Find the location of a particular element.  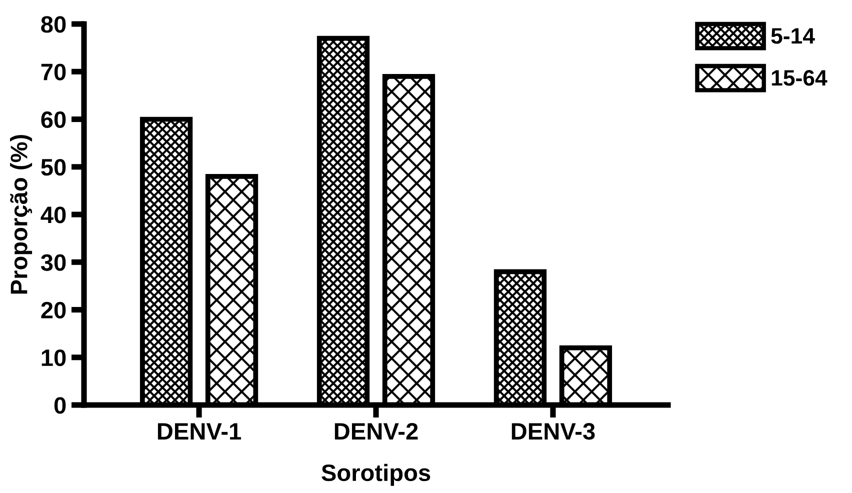

x-tick-label: DENV-1 is located at coordinates (200, 431).